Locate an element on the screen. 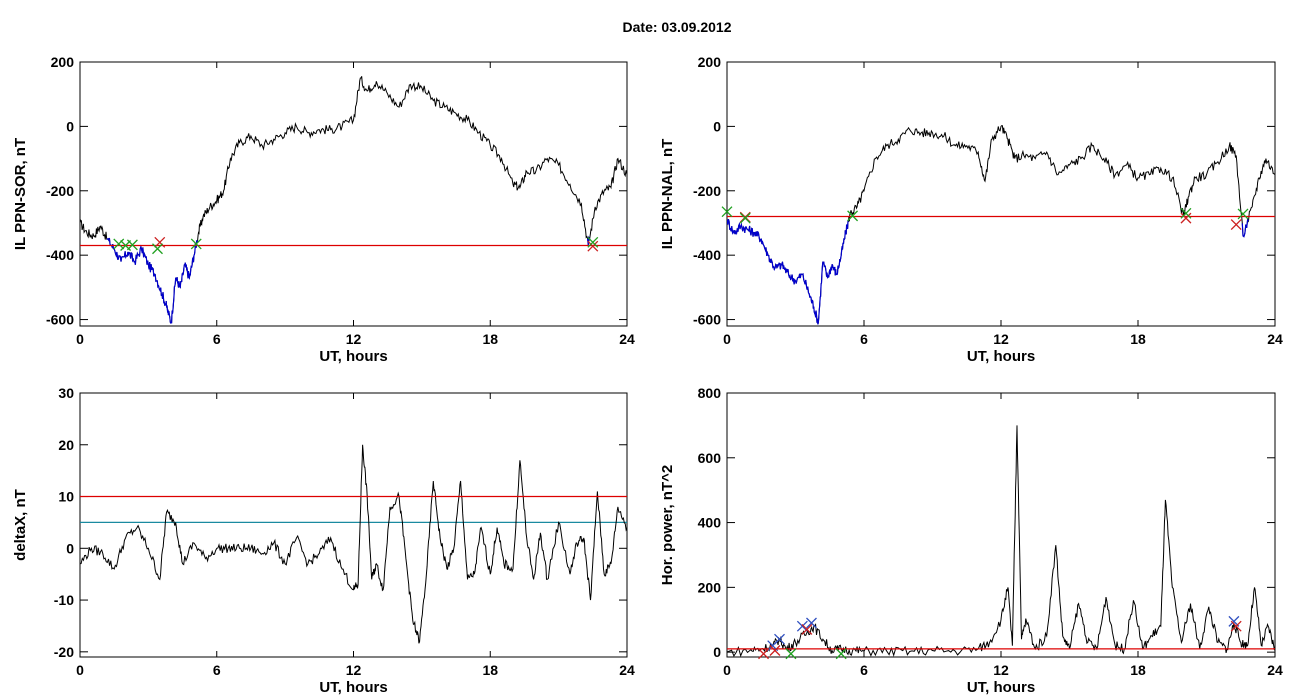 The height and width of the screenshot is (700, 1300). y-tick-label: 10 is located at coordinates (66, 497).